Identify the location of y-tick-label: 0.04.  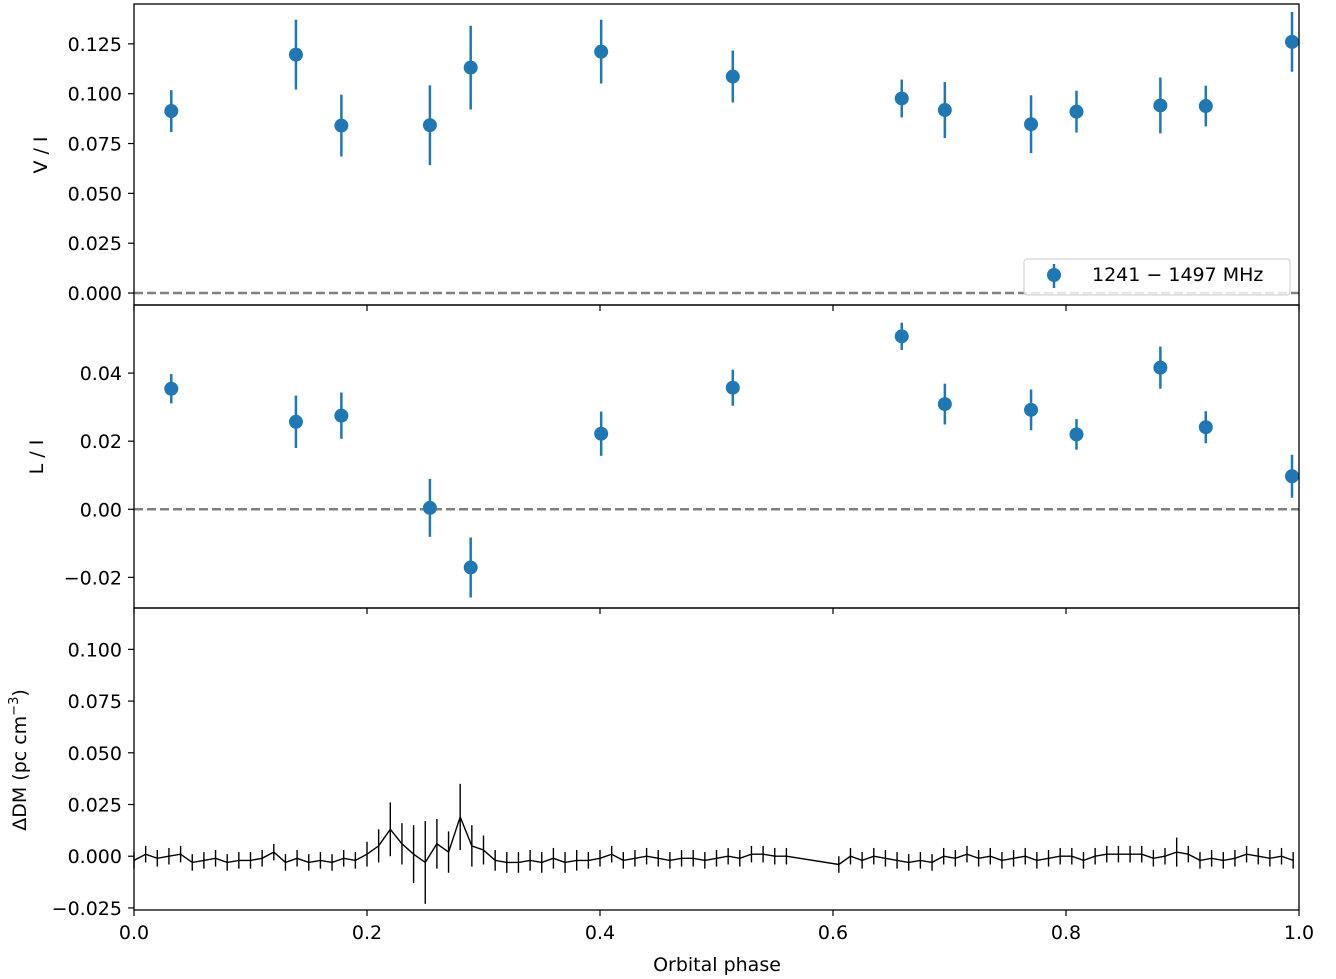
(101, 374).